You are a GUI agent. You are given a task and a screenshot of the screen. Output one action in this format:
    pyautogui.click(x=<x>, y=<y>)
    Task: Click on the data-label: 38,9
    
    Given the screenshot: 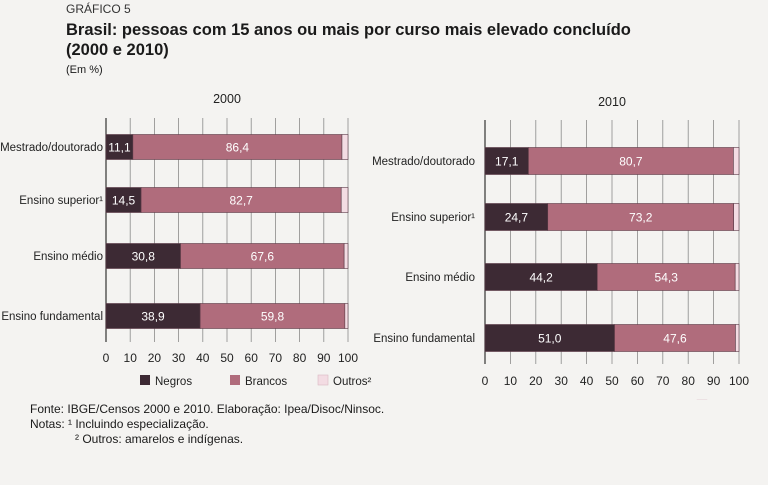 What is the action you would take?
    pyautogui.click(x=153, y=317)
    